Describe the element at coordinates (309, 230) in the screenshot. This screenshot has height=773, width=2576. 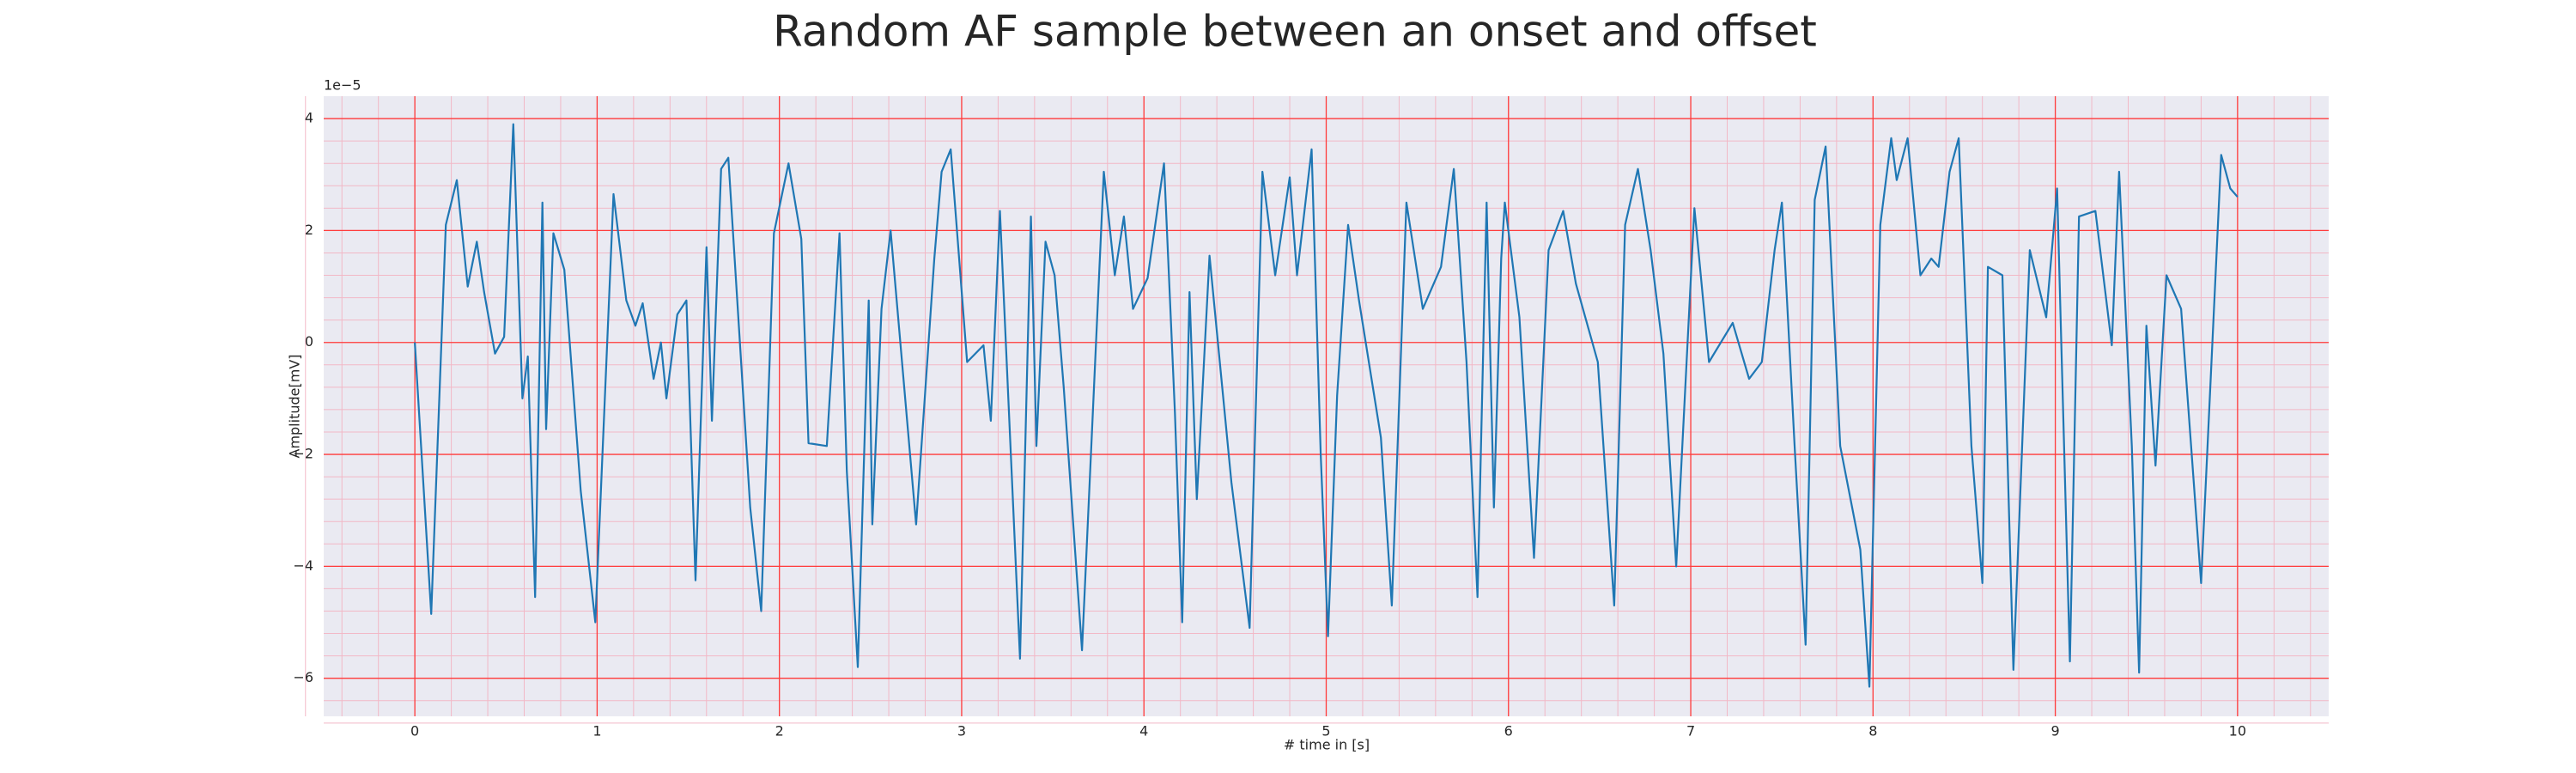
I see `y-tick-label: 2` at that location.